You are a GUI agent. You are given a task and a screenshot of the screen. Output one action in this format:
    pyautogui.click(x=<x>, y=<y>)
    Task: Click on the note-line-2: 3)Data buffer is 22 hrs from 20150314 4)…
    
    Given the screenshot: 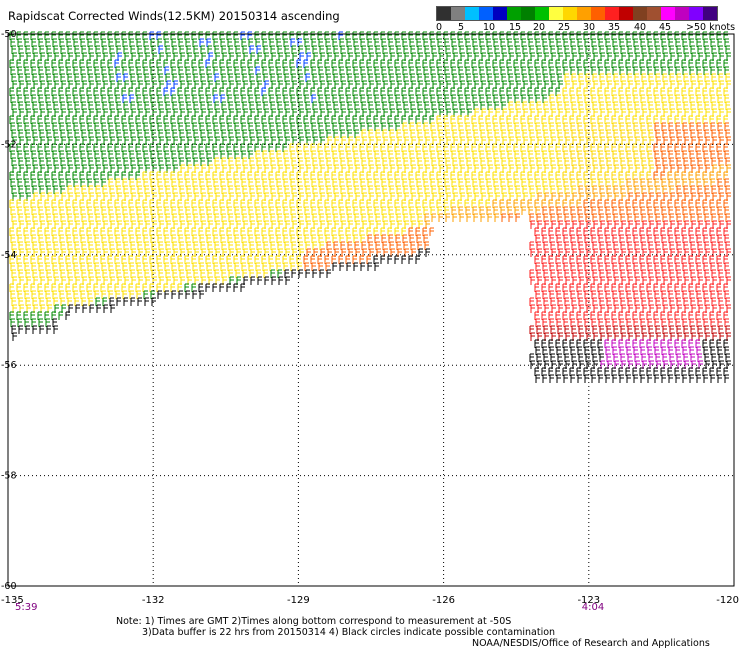 What is the action you would take?
    pyautogui.click(x=349, y=632)
    